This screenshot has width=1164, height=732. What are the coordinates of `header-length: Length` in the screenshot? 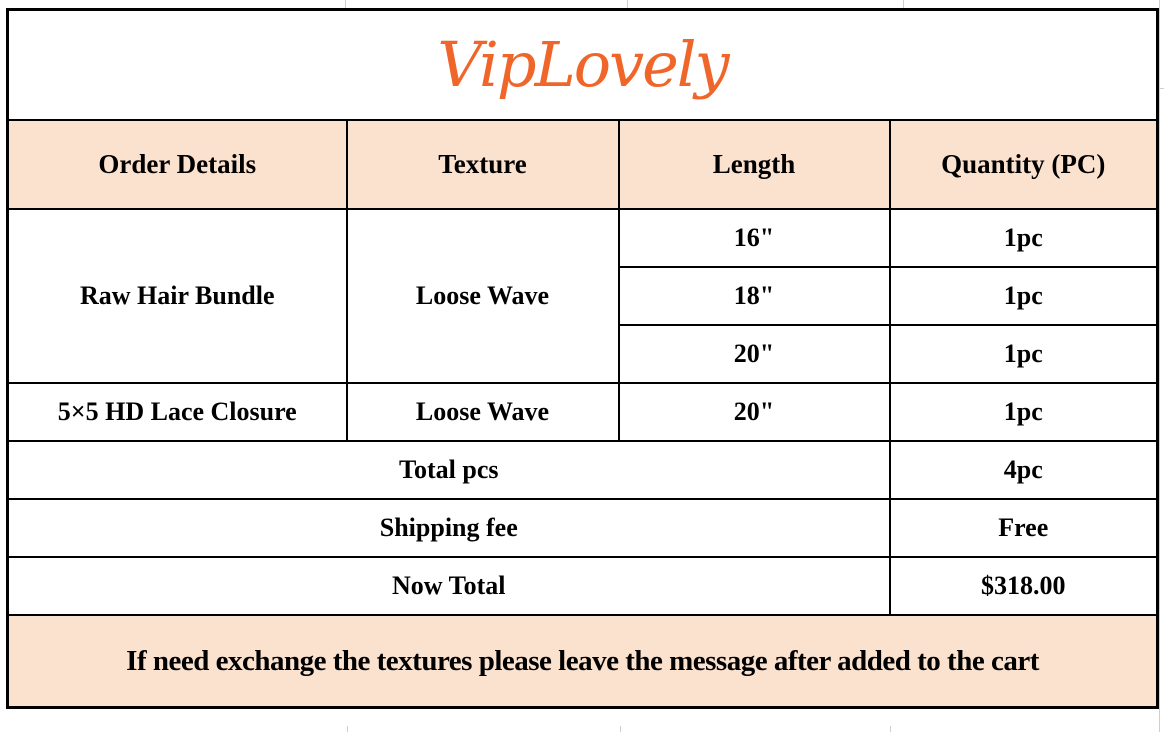 It's located at (754, 164).